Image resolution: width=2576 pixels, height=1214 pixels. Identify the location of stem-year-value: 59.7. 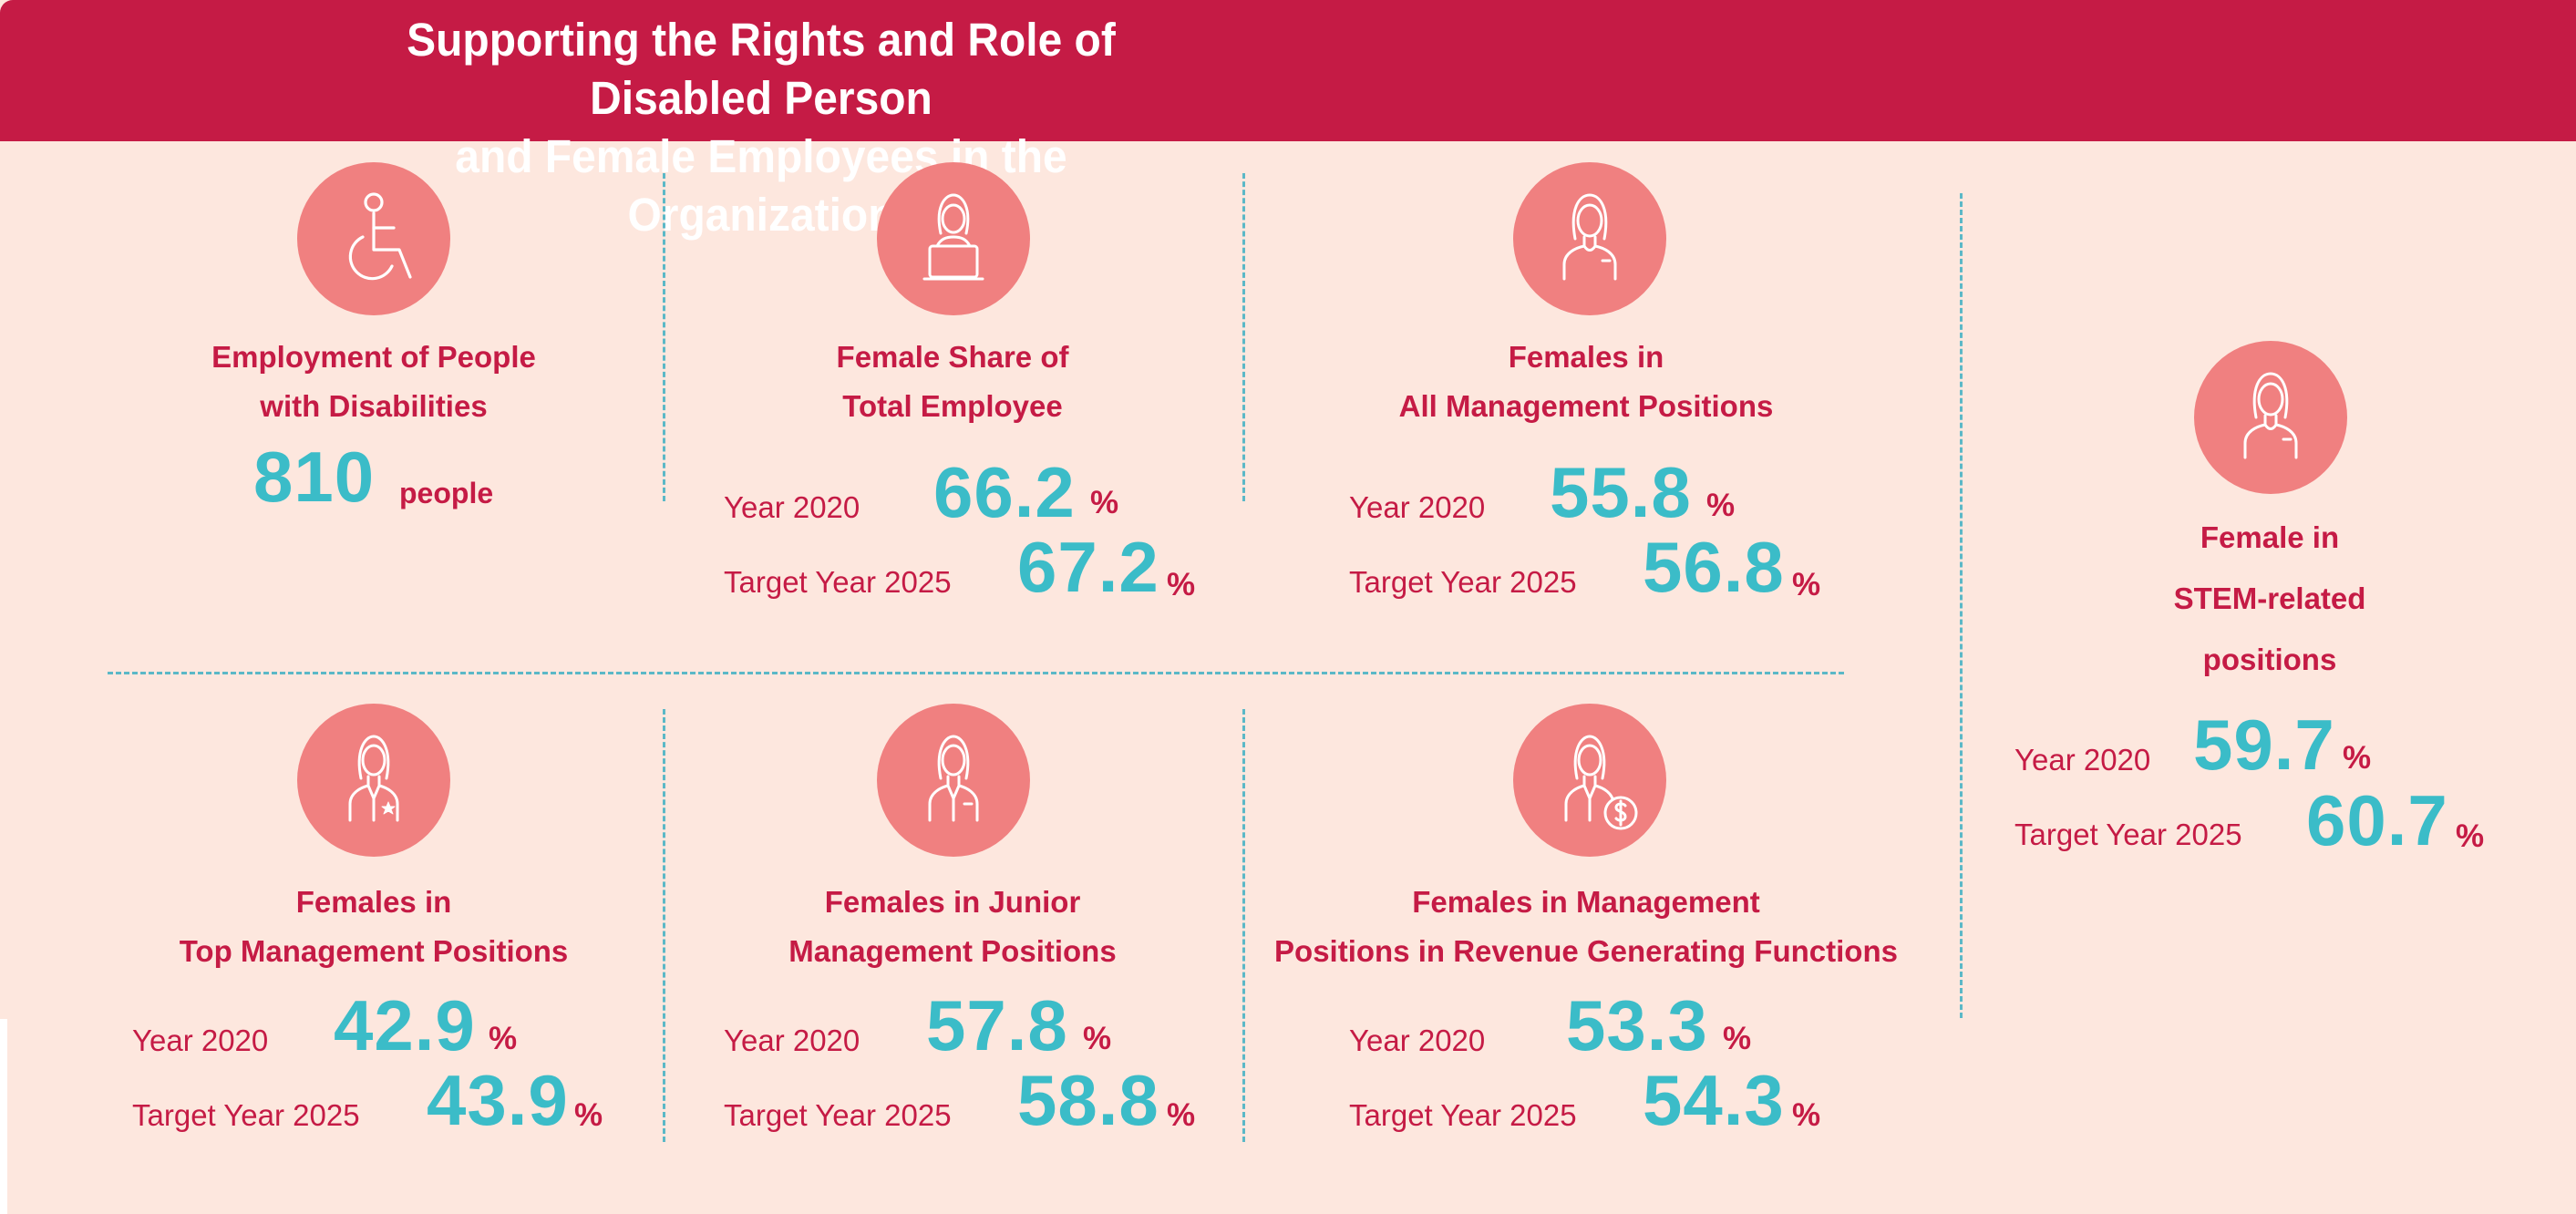
(2264, 745).